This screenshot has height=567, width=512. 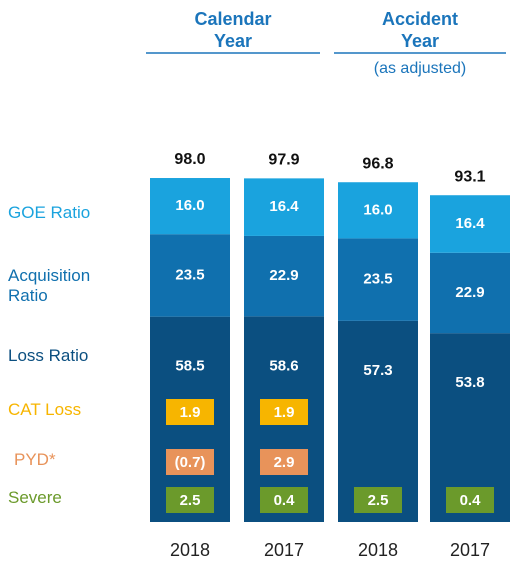 I want to click on component-label: 2.9, so click(x=284, y=462).